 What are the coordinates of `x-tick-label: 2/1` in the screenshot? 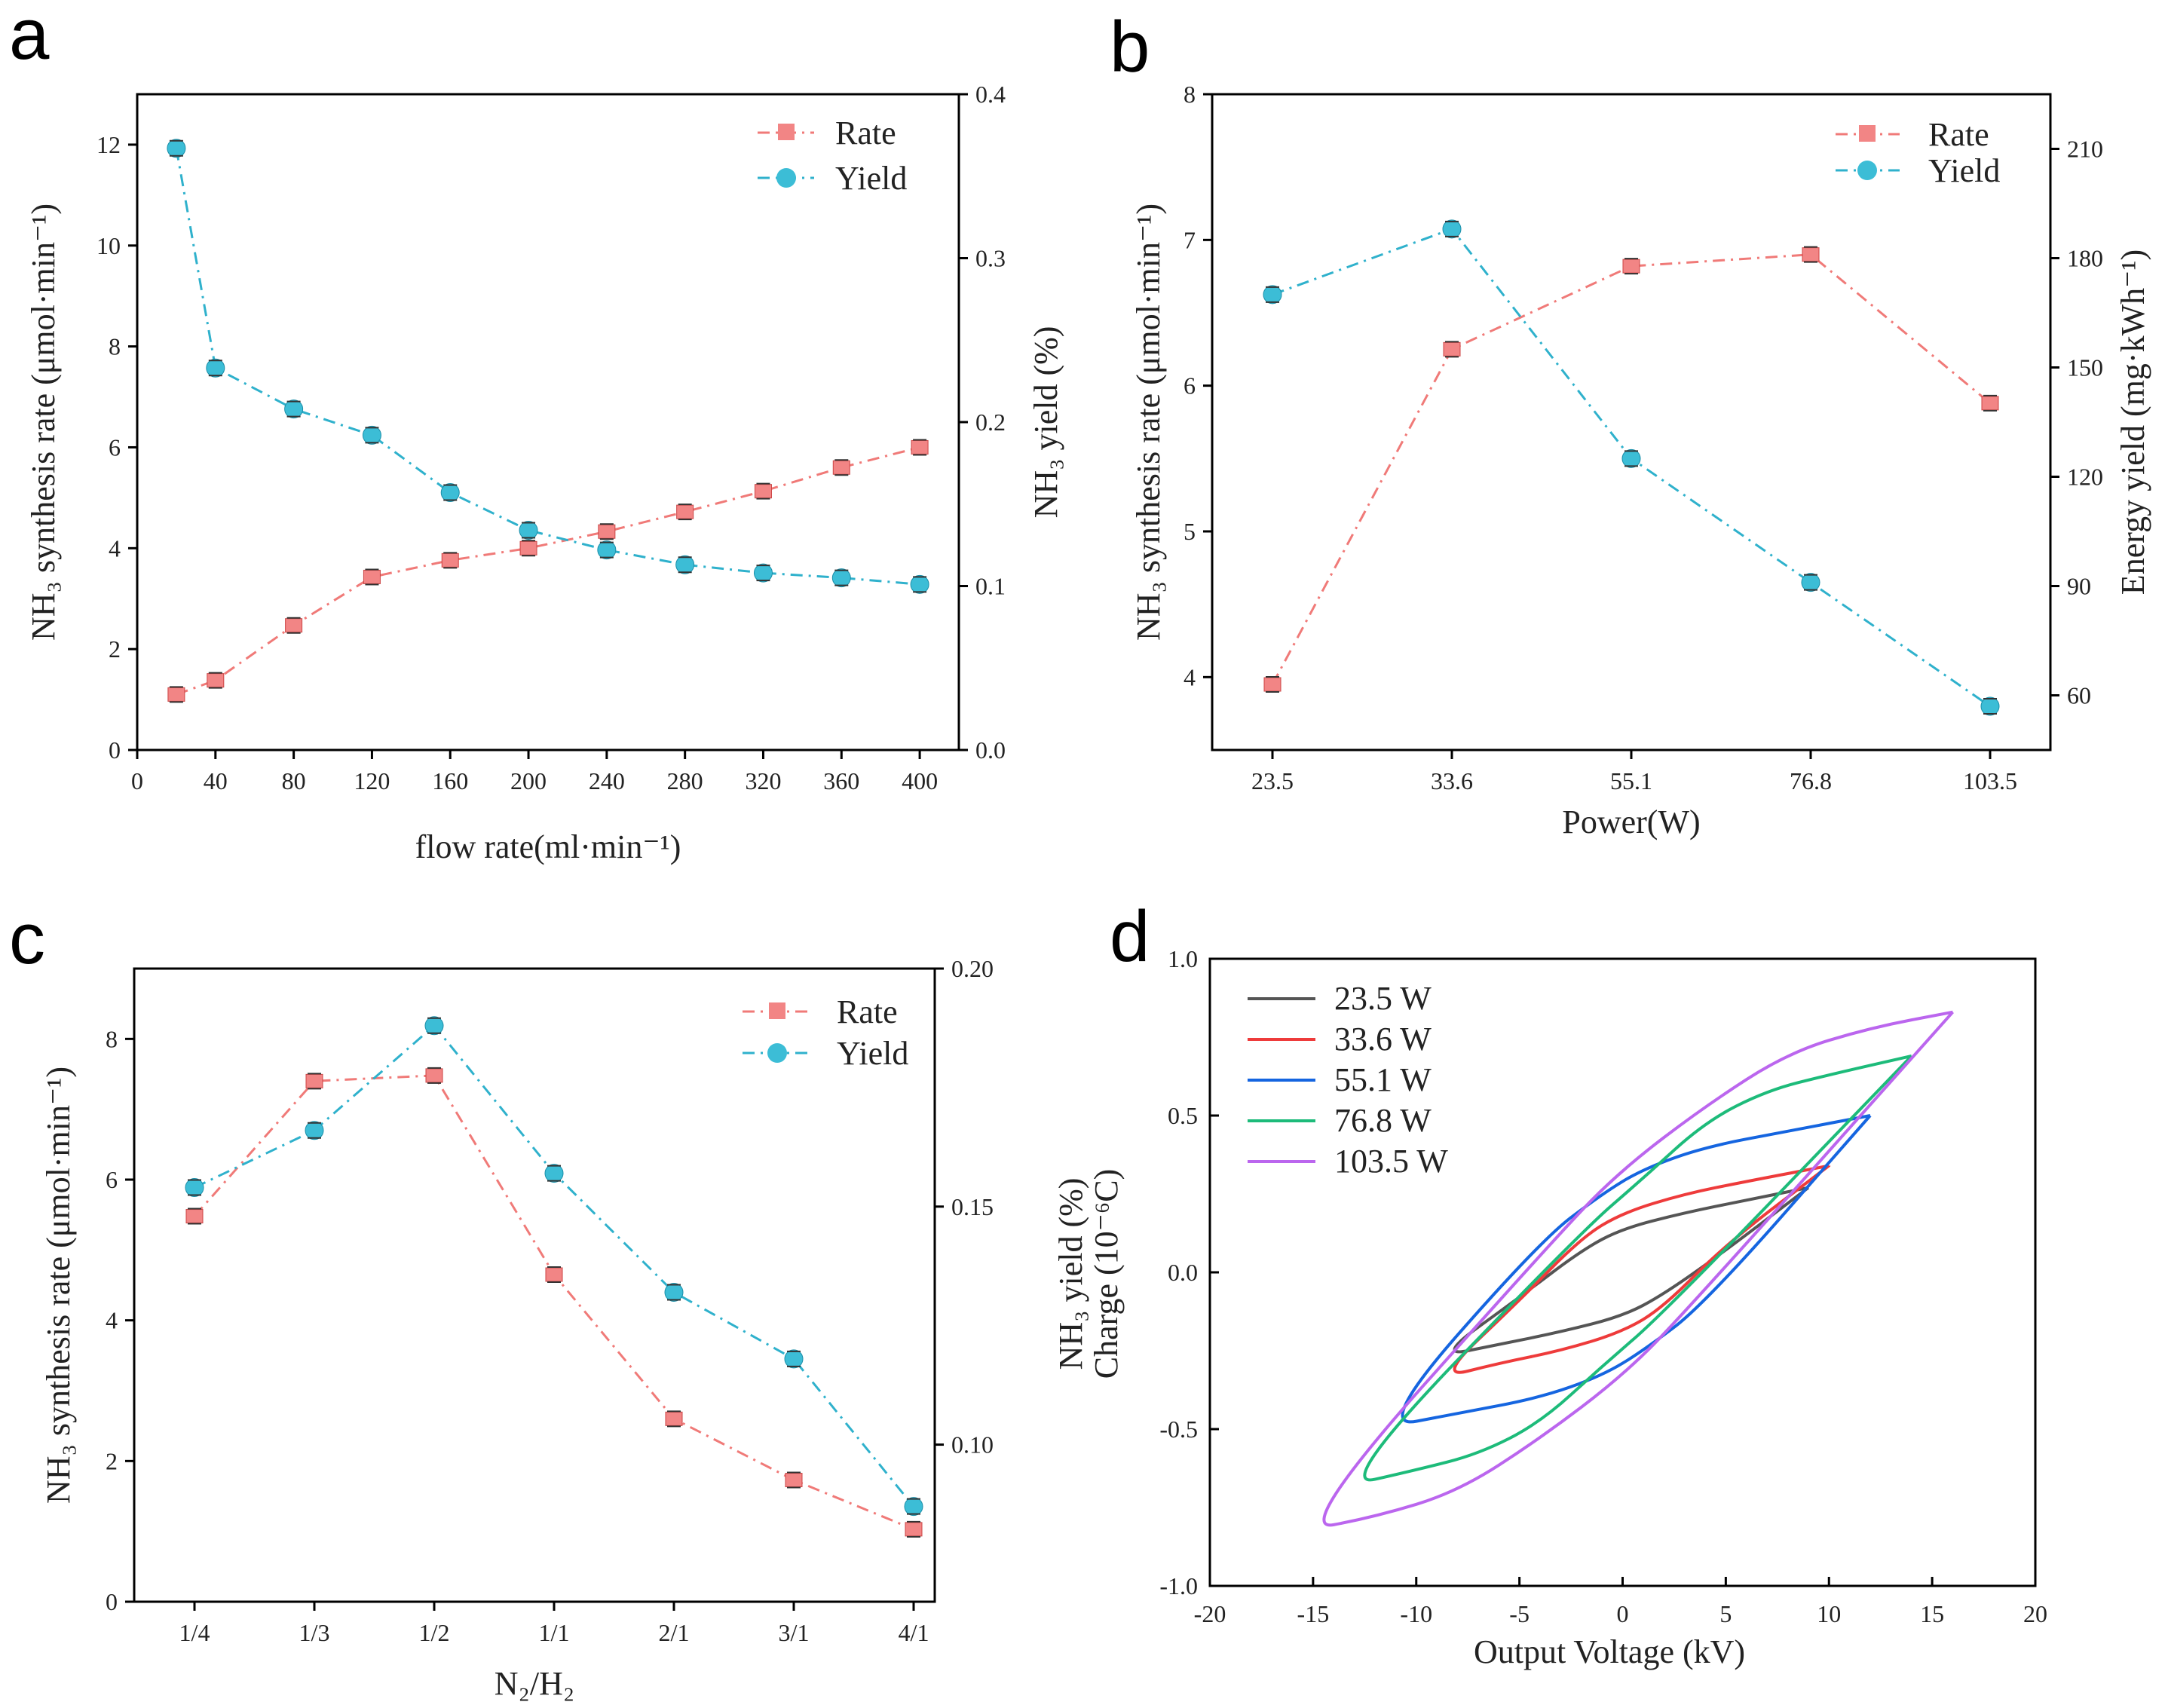 It's located at (674, 1633).